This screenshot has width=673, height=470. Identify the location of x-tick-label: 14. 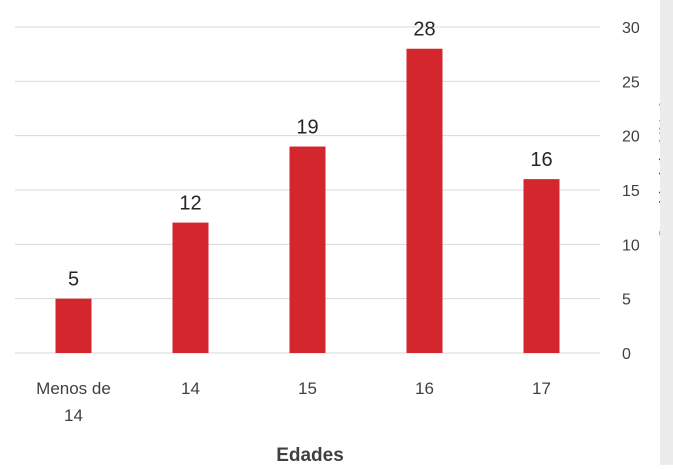
(190, 388).